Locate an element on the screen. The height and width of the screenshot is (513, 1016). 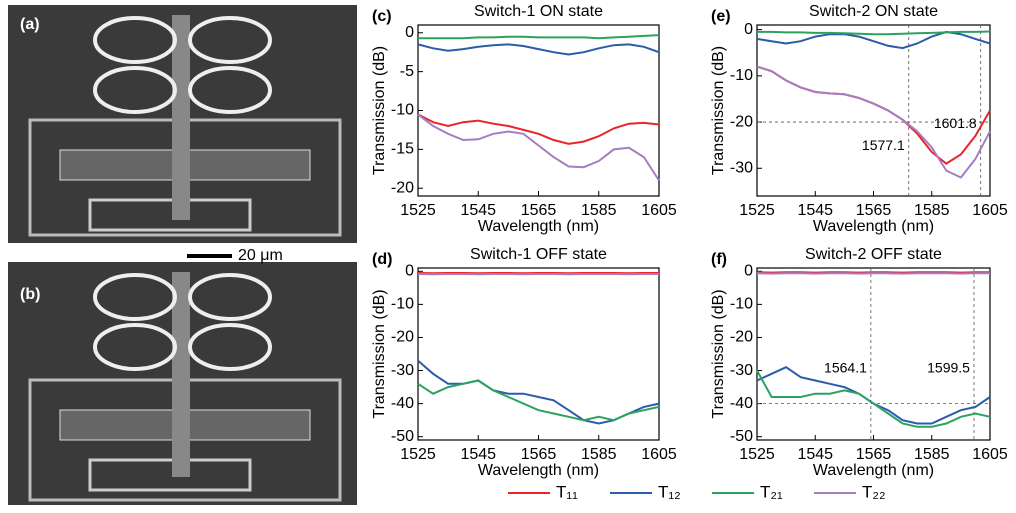
scale-bar-label: 20 μm is located at coordinates (260, 255).